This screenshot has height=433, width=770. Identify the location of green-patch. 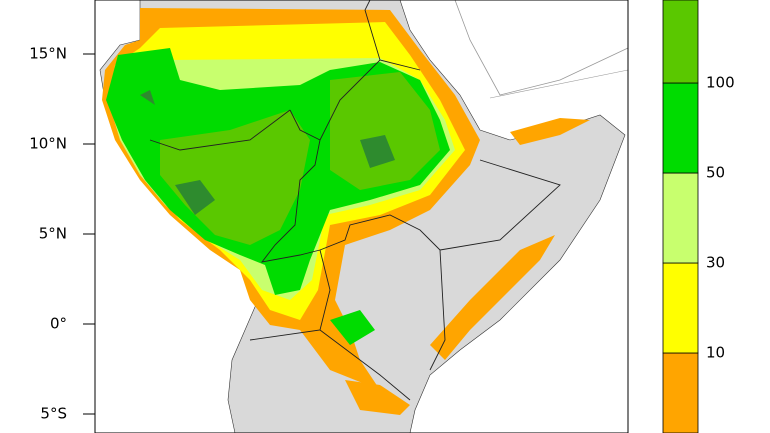
(352, 327).